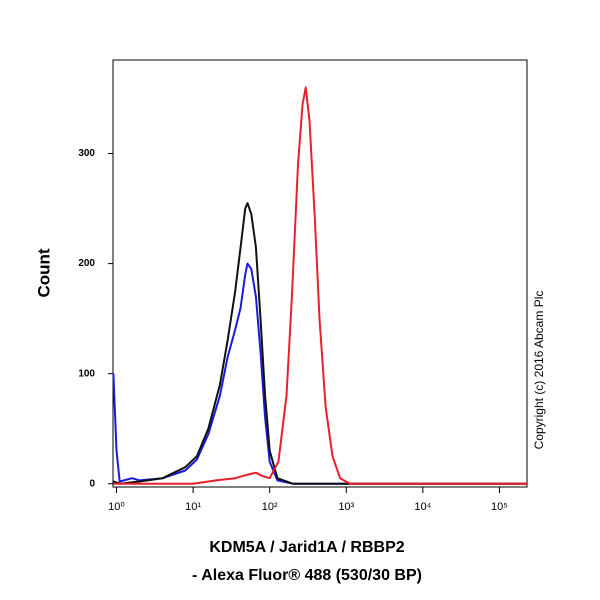  I want to click on x-tick-label: 10⁵, so click(499, 507).